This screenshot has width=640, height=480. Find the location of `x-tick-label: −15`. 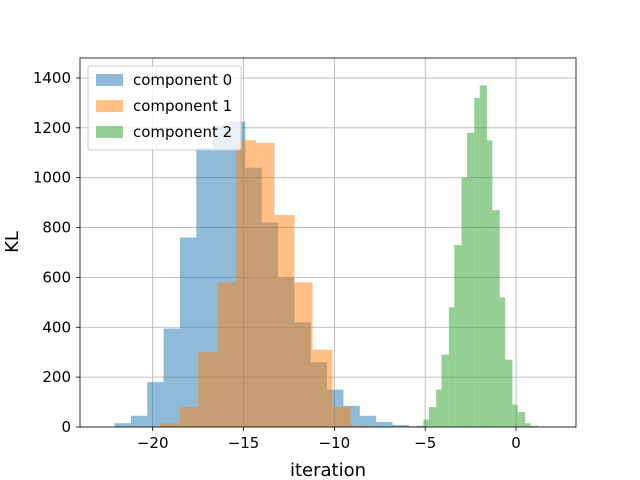

x-tick-label: −15 is located at coordinates (244, 443).